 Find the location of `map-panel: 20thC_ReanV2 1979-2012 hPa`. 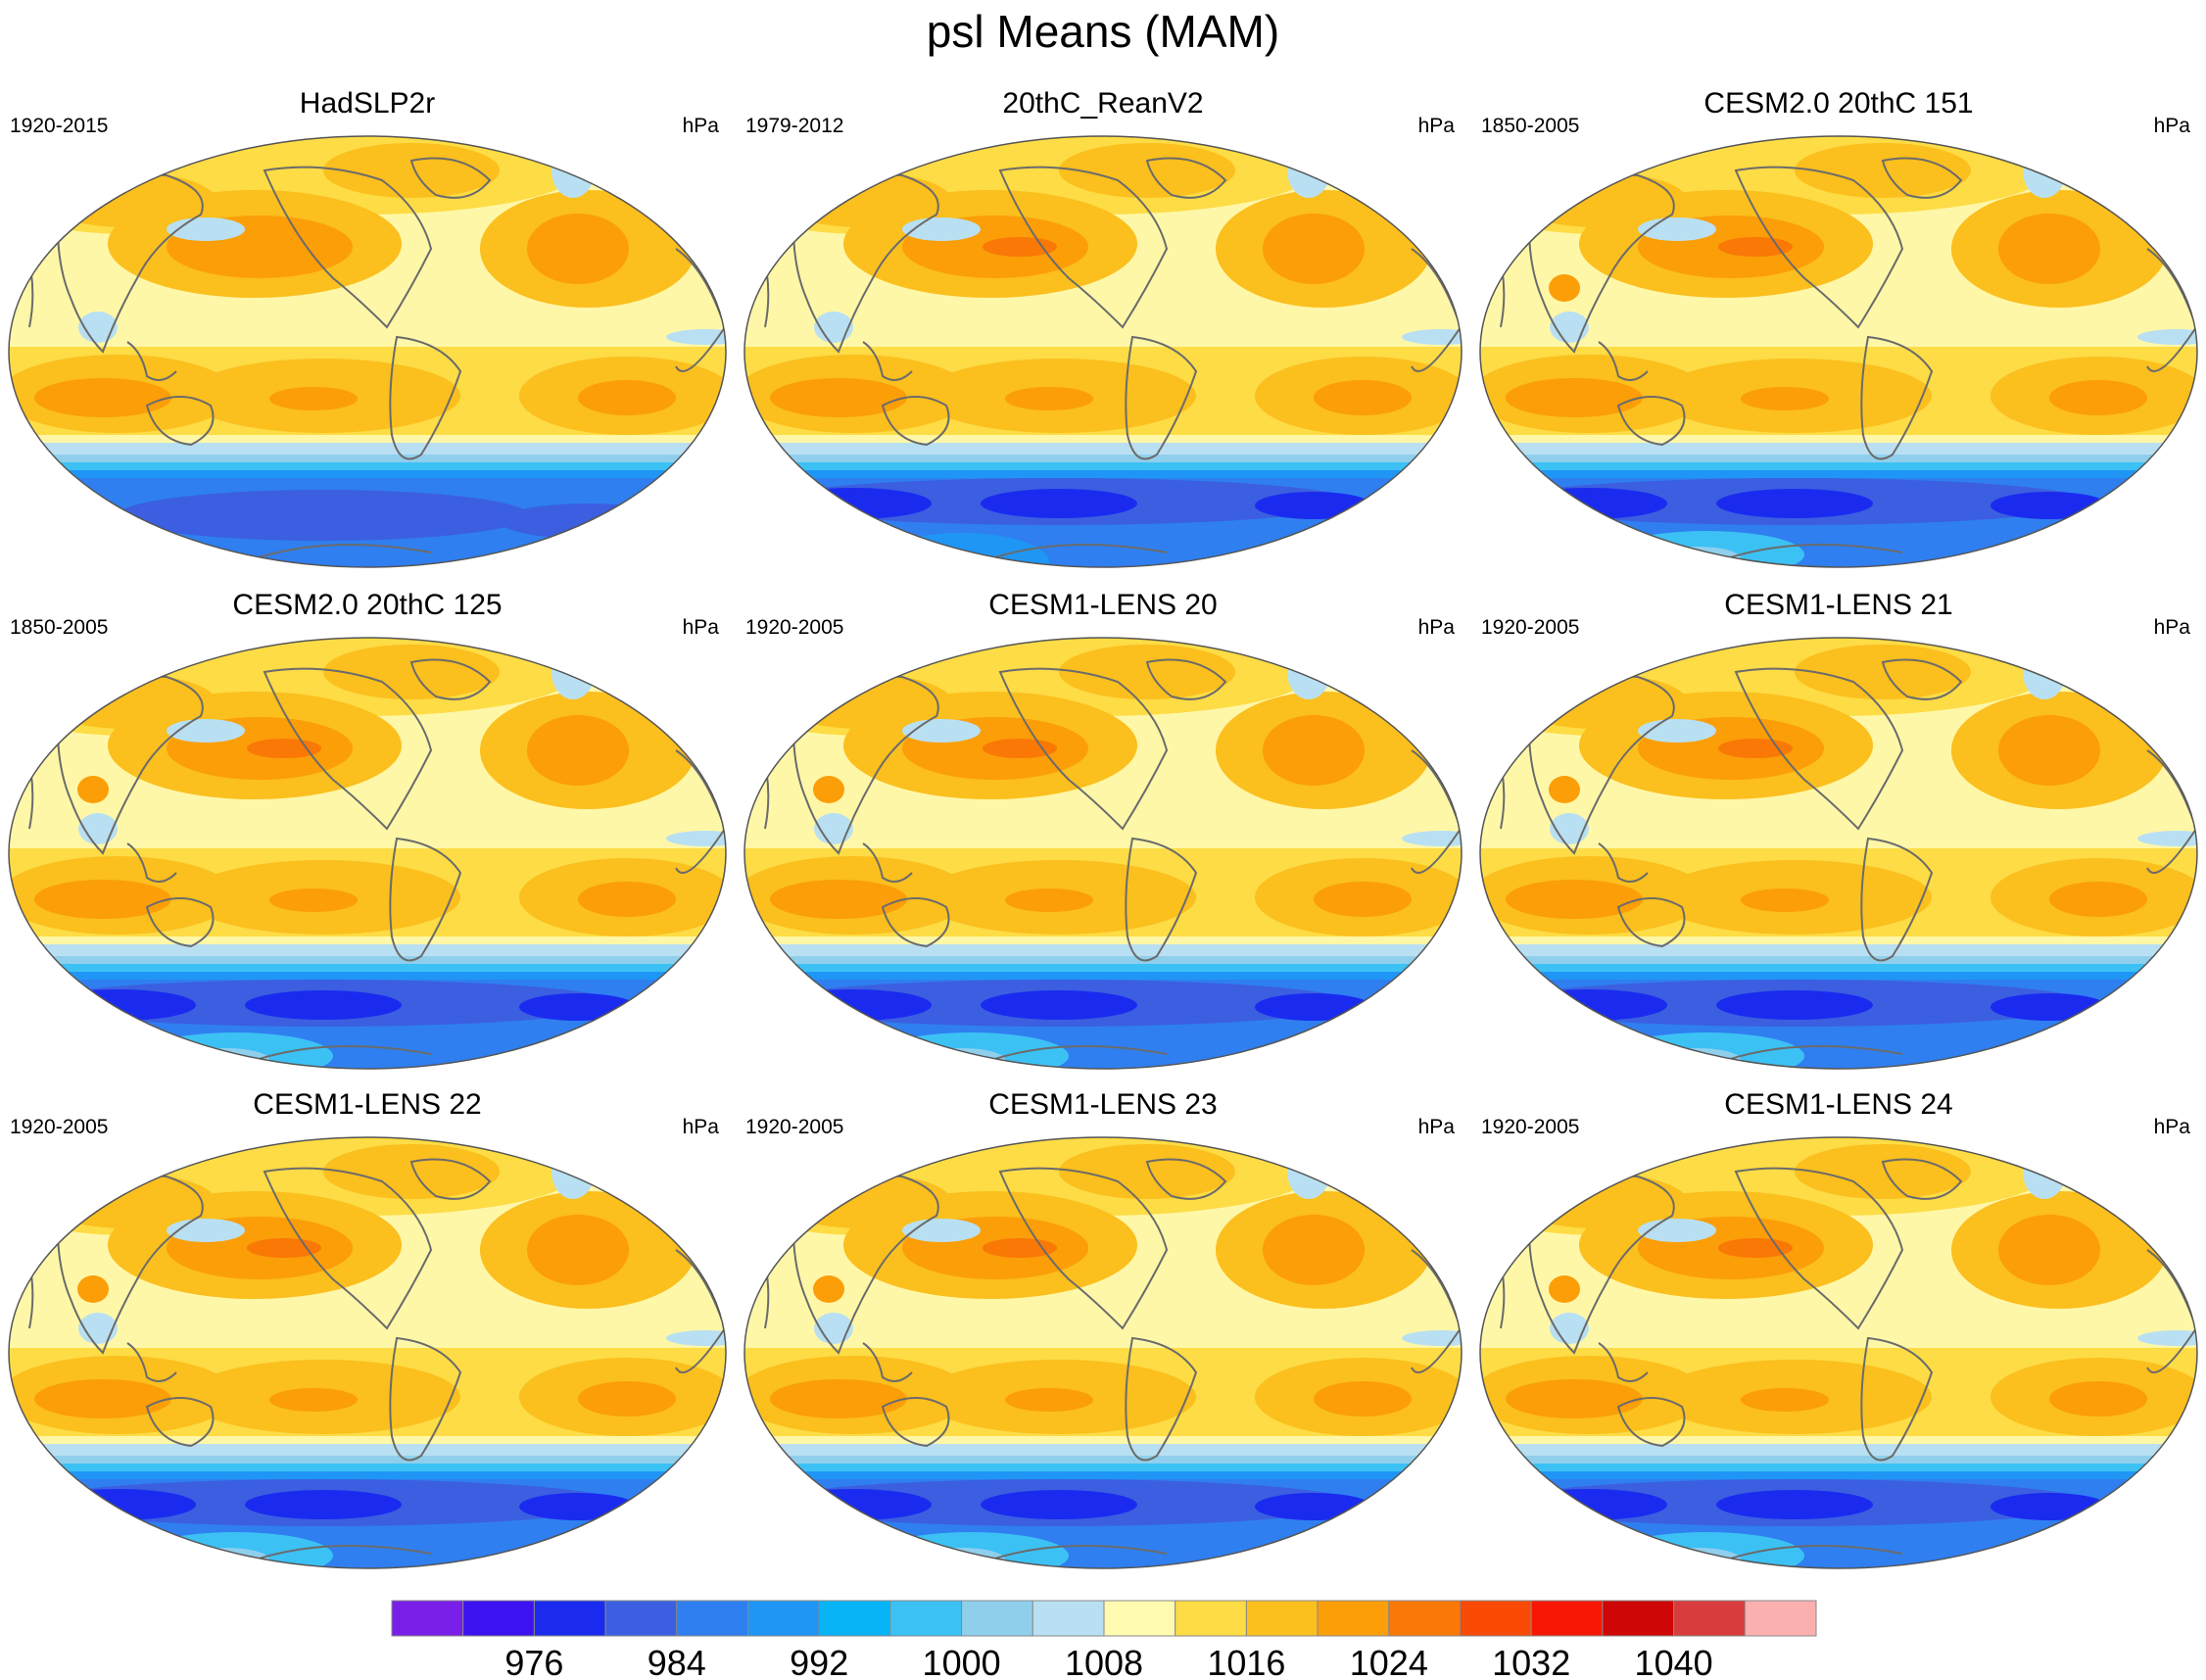

map-panel: 20thC_ReanV2 1979-2012 hPa is located at coordinates (1103, 329).